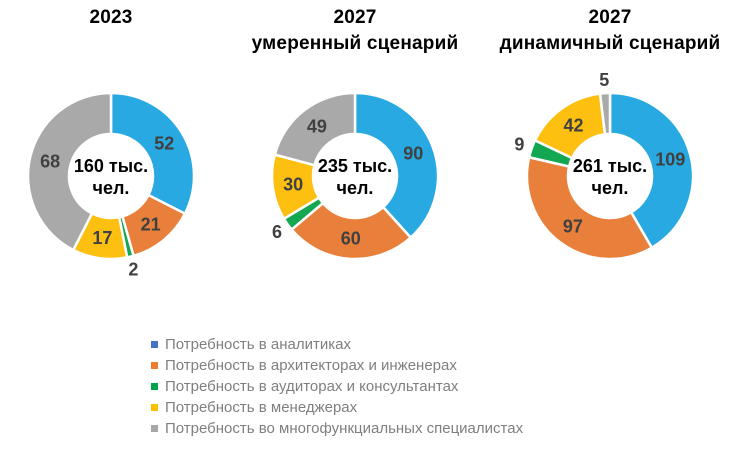  I want to click on legend-item-3: Потребность в менеджерах, so click(337, 407).